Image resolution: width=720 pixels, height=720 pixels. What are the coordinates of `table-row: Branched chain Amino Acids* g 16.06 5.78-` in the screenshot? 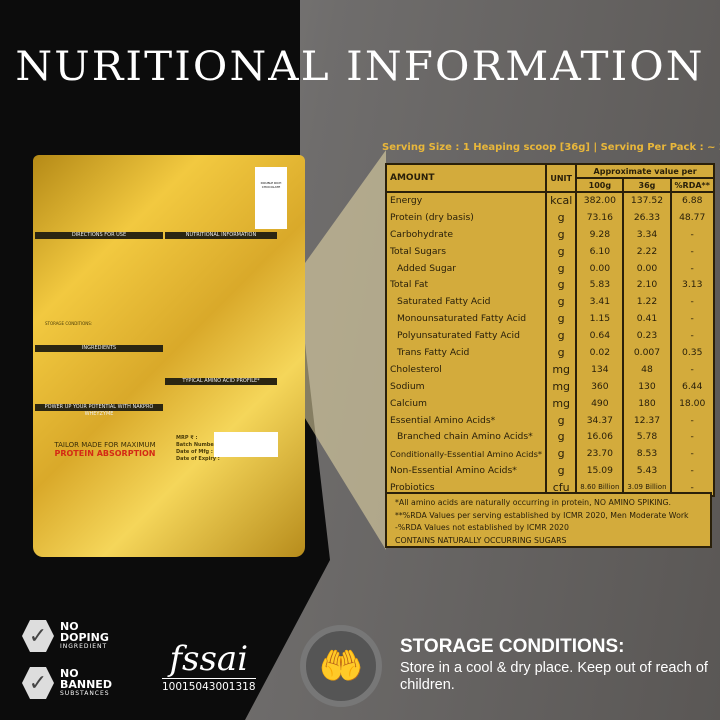 It's located at (549, 437).